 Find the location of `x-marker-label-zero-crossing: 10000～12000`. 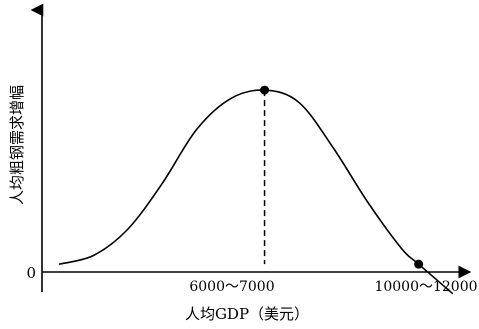

x-marker-label-zero-crossing: 10000～12000 is located at coordinates (425, 287).